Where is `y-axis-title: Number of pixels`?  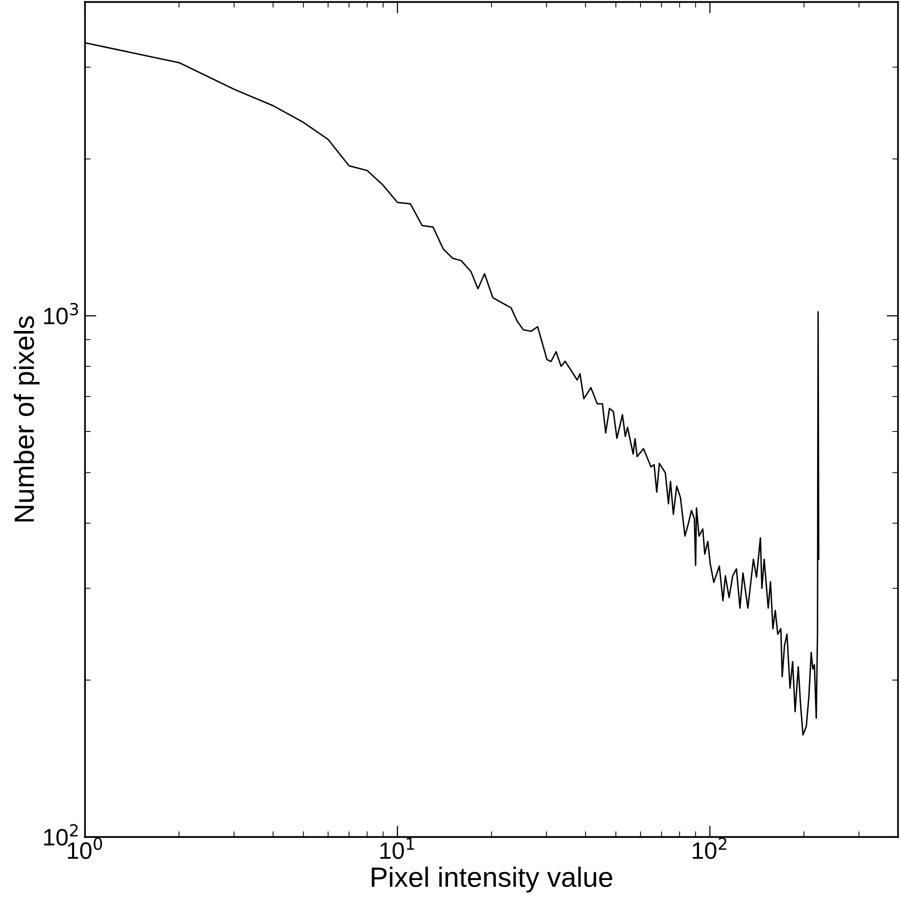 y-axis-title: Number of pixels is located at coordinates (27, 419).